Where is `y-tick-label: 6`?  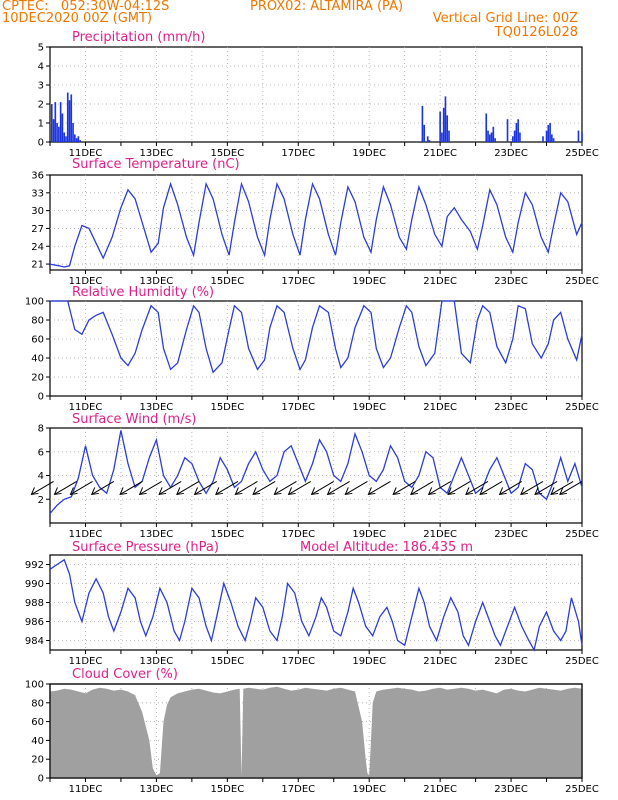 y-tick-label: 6 is located at coordinates (41, 452).